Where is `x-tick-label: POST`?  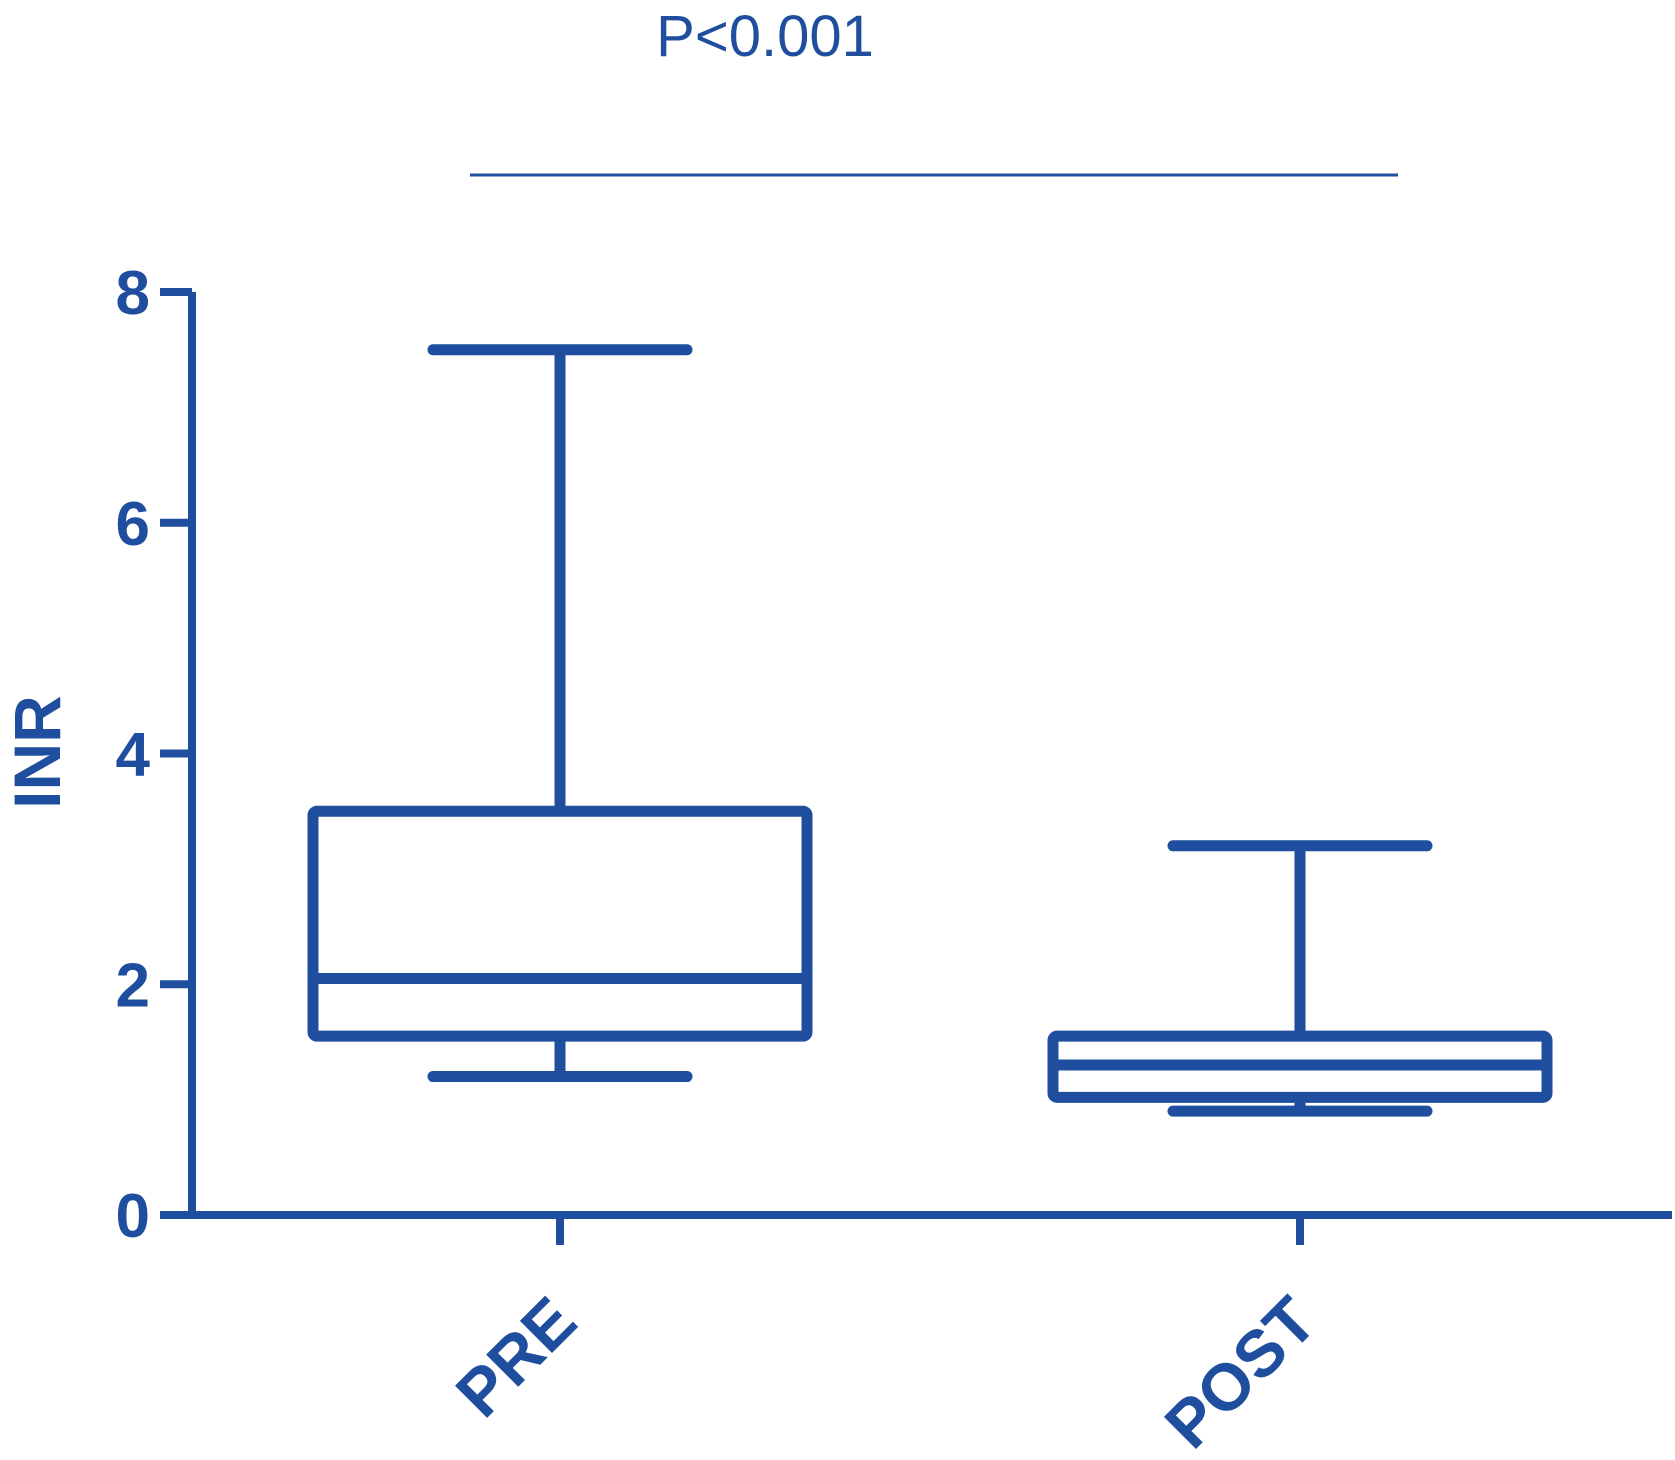 x-tick-label: POST is located at coordinates (1240, 1371).